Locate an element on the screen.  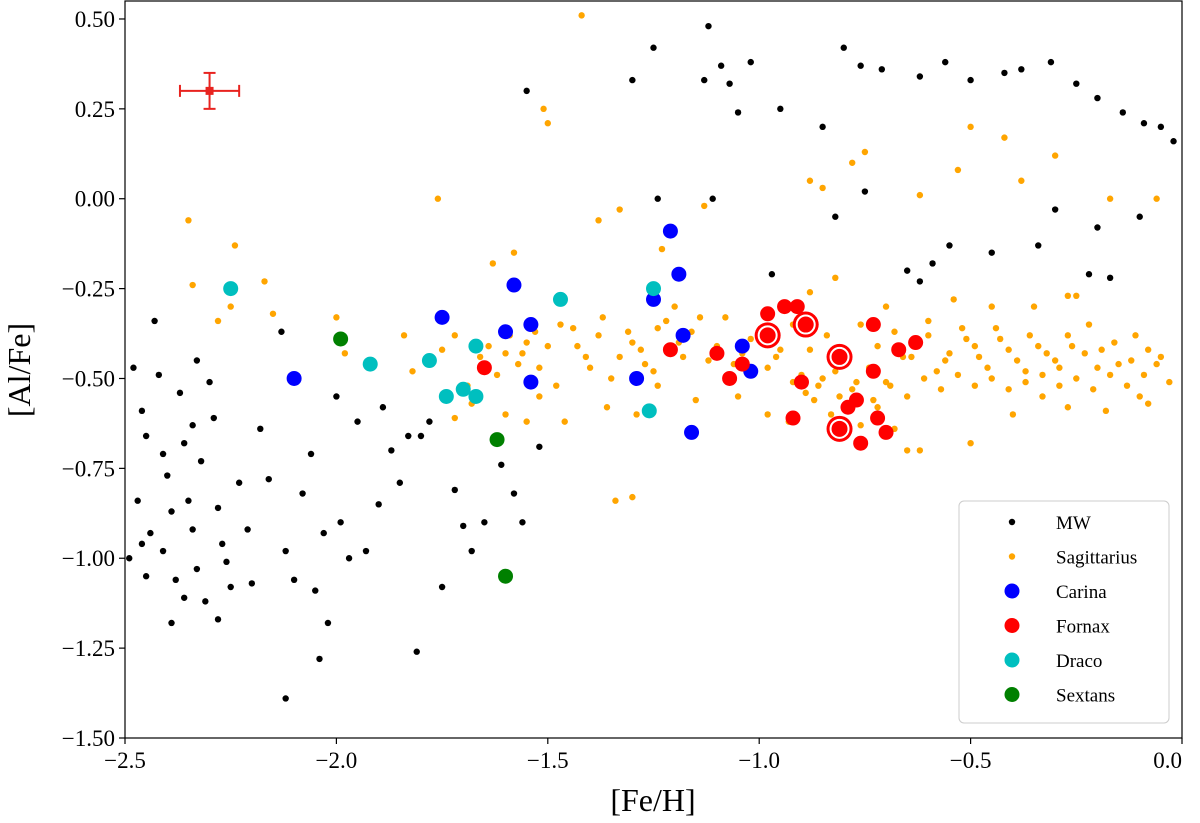
point-sextans is located at coordinates (506, 576).